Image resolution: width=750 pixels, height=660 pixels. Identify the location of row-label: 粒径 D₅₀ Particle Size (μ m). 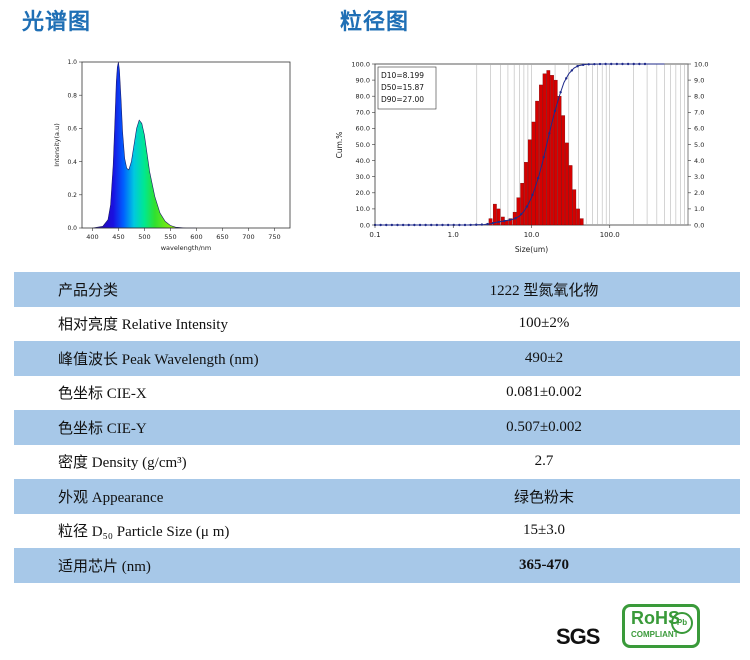
(181, 530).